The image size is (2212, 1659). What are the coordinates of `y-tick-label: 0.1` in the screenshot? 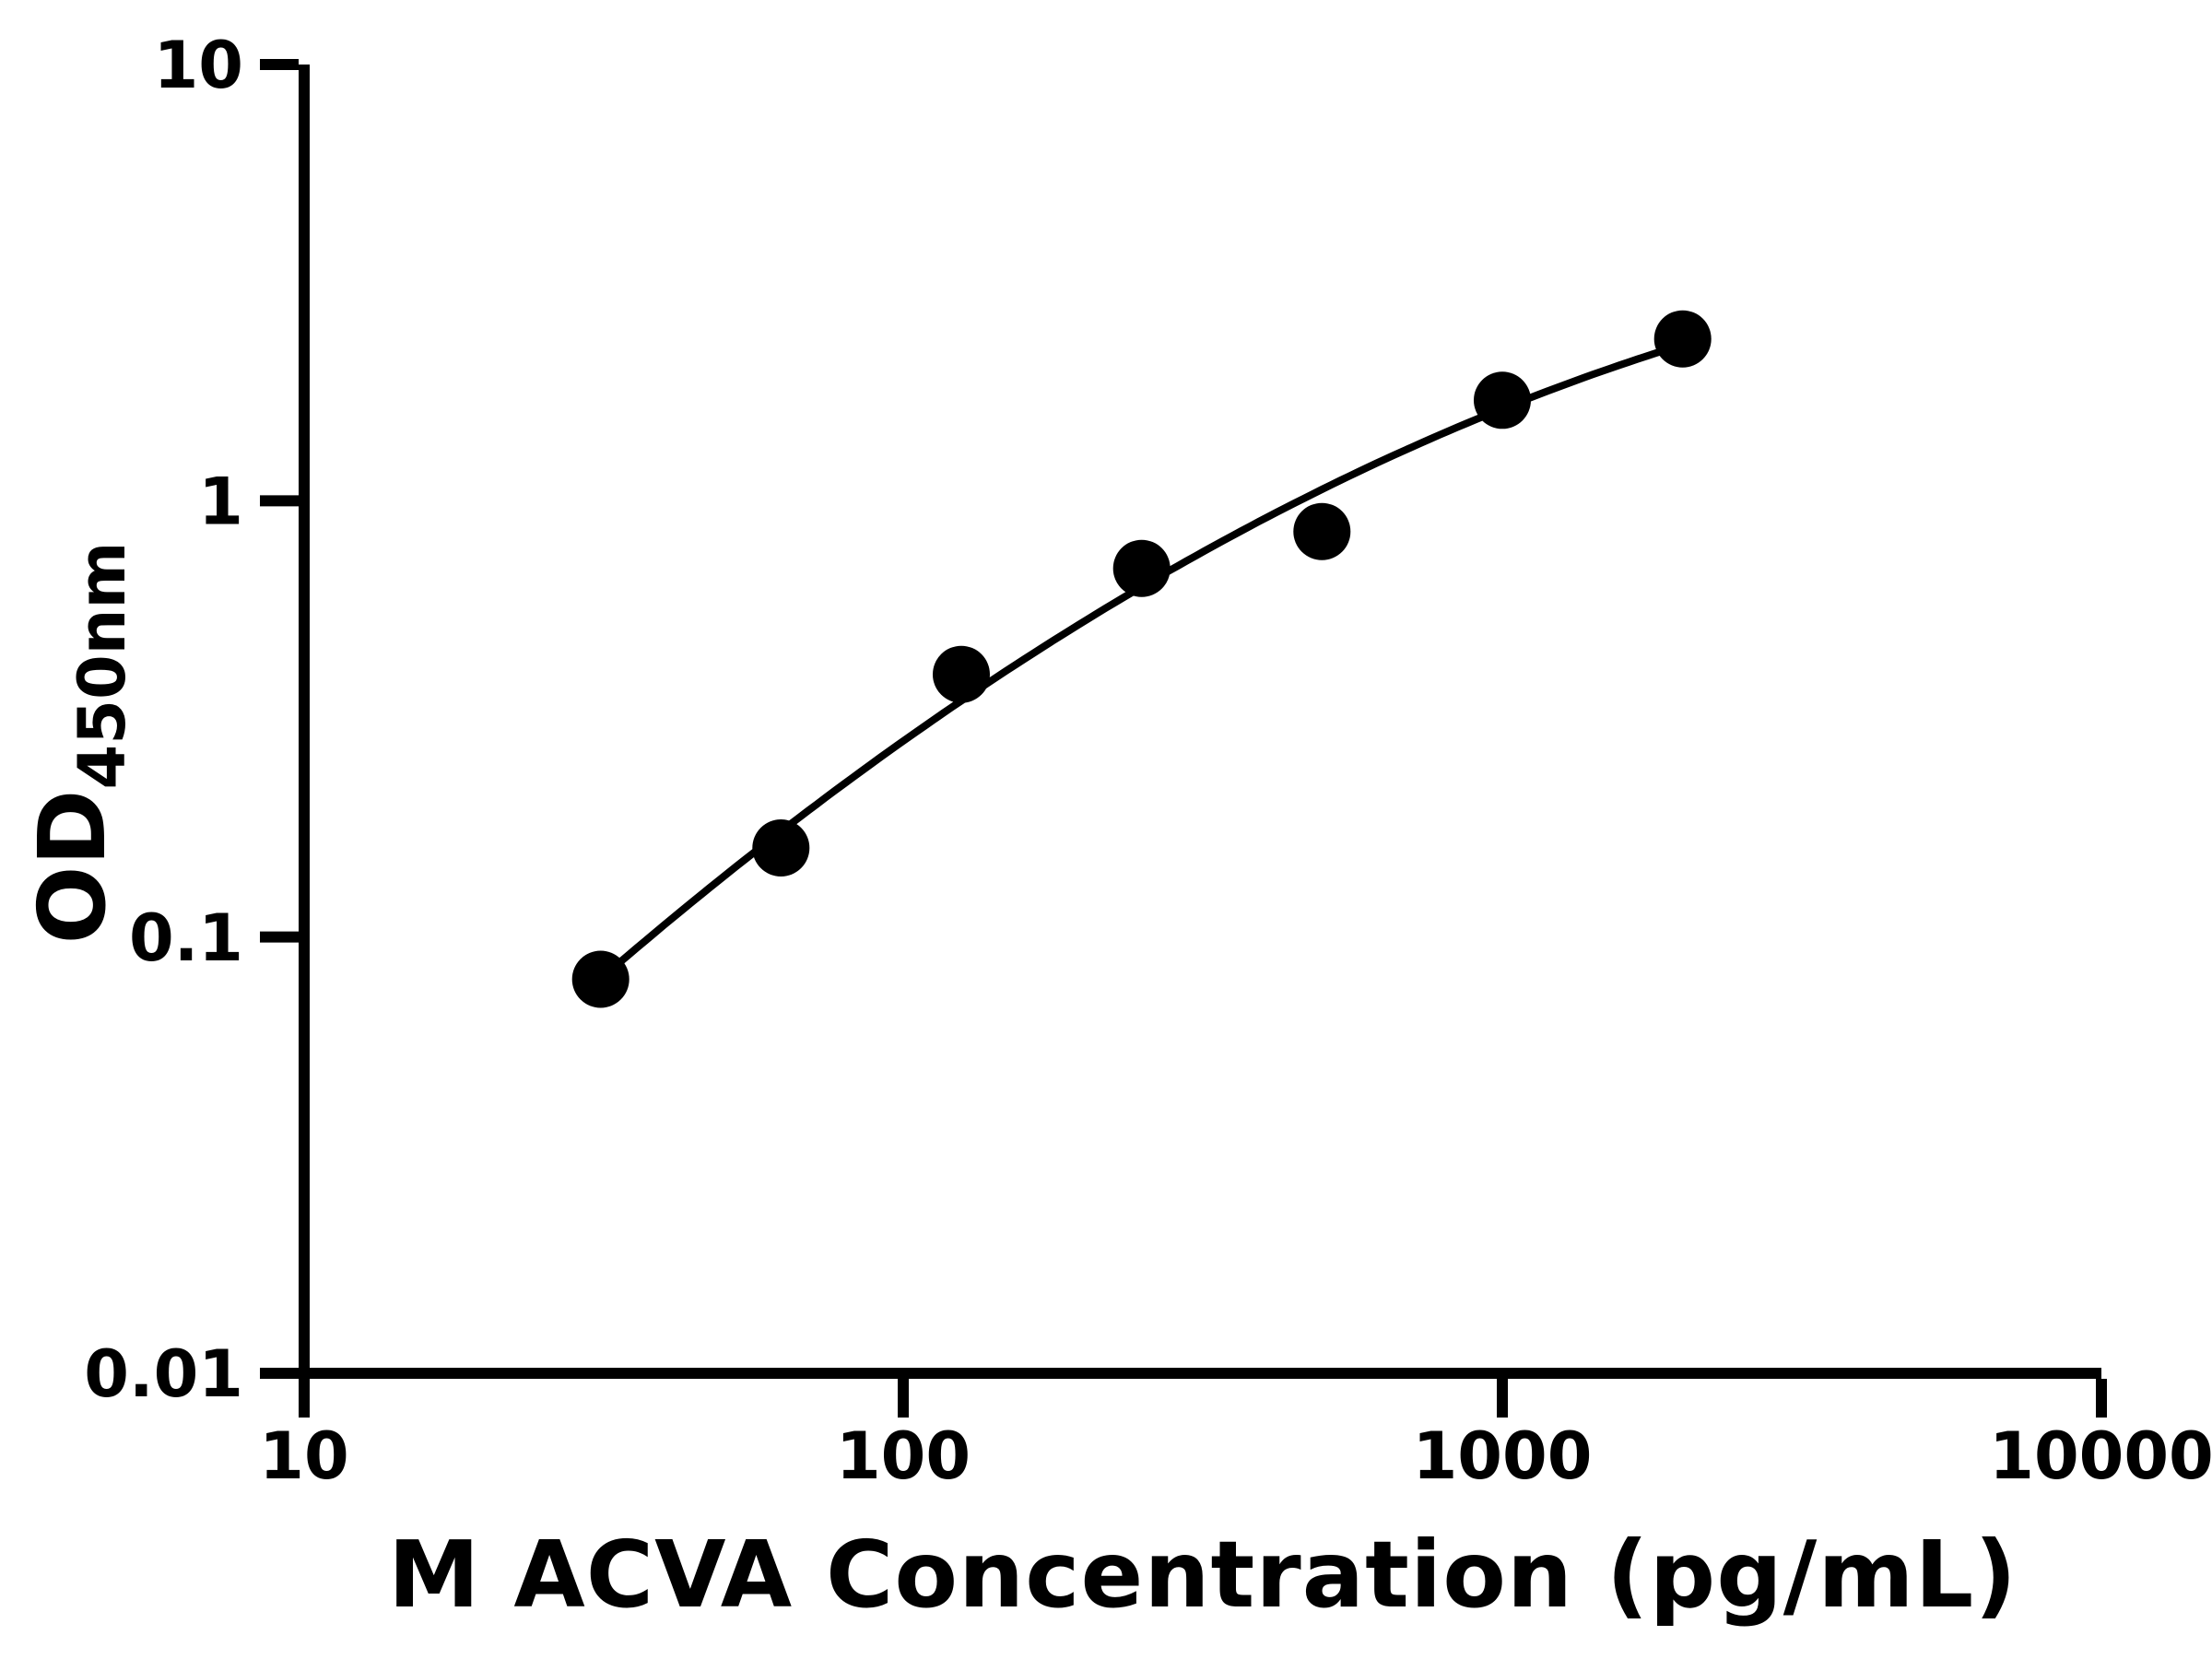 It's located at (186, 938).